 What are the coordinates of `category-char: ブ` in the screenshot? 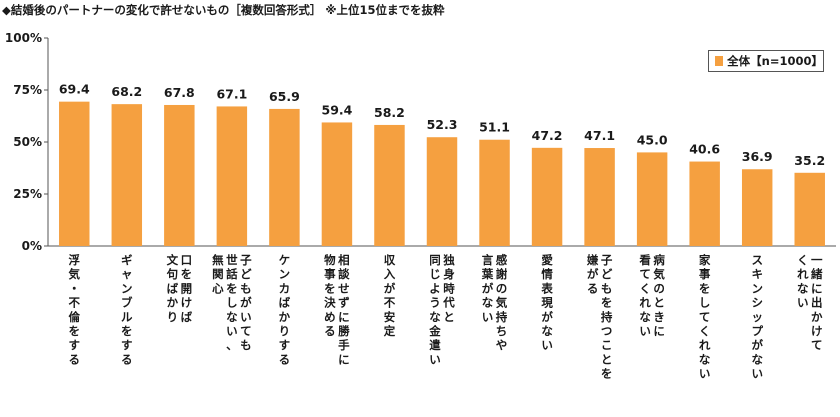 It's located at (127, 303).